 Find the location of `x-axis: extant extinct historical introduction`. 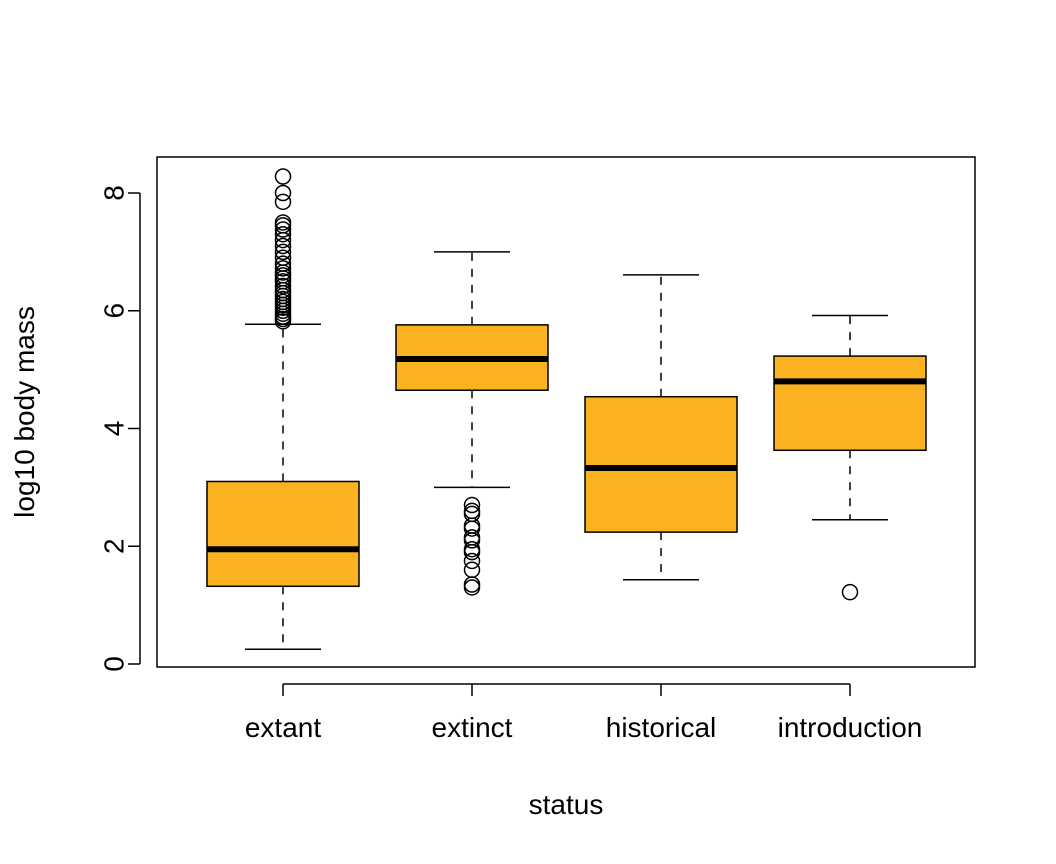

x-axis: extant extinct historical introduction is located at coordinates (584, 713).